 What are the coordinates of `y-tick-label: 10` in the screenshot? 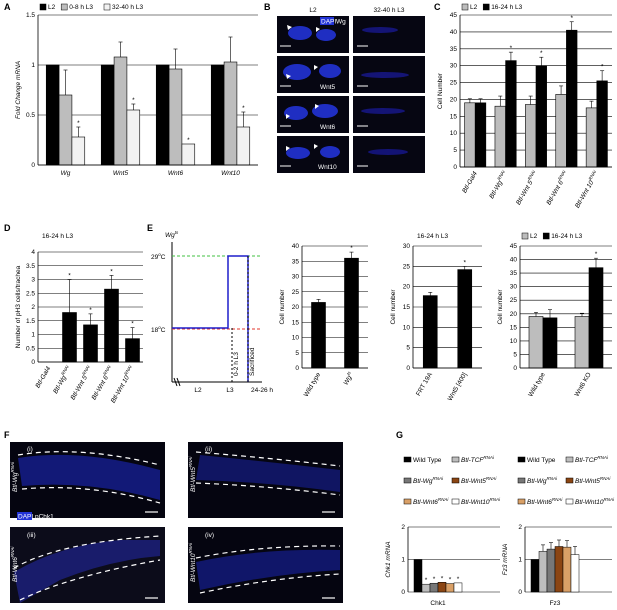 It's located at (514, 341).